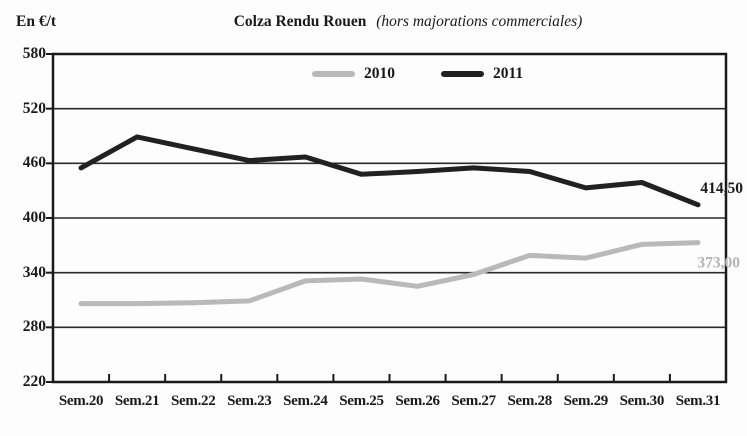 Image resolution: width=747 pixels, height=436 pixels. I want to click on x-axis-label: Sem.24, so click(305, 401).